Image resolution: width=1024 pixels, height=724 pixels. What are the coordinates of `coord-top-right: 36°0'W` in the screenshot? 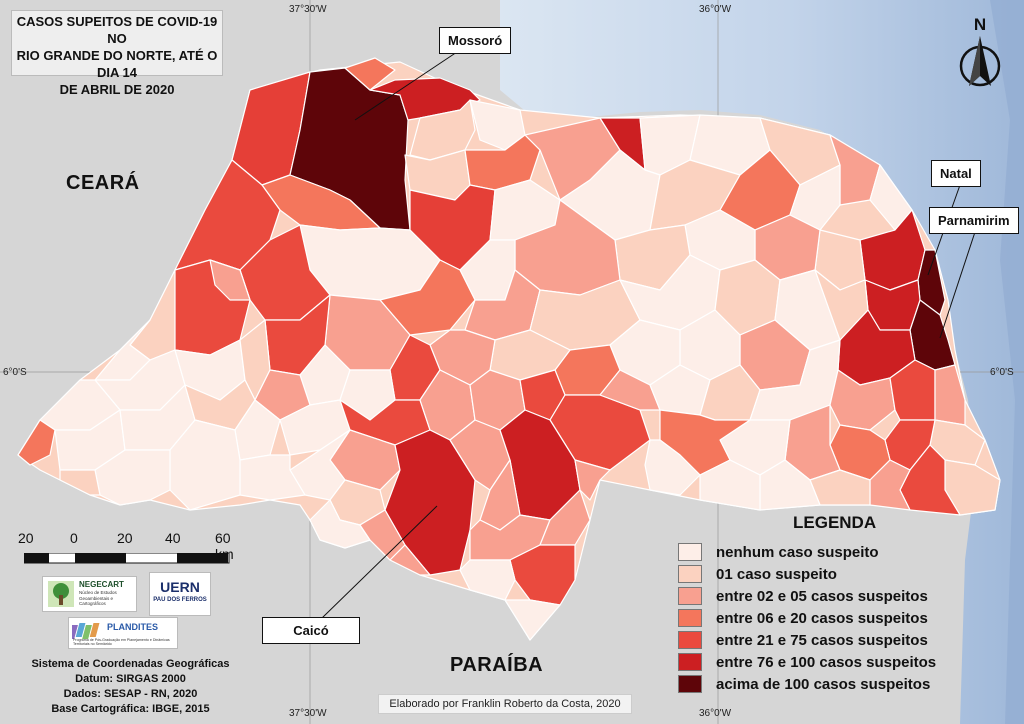 It's located at (715, 9).